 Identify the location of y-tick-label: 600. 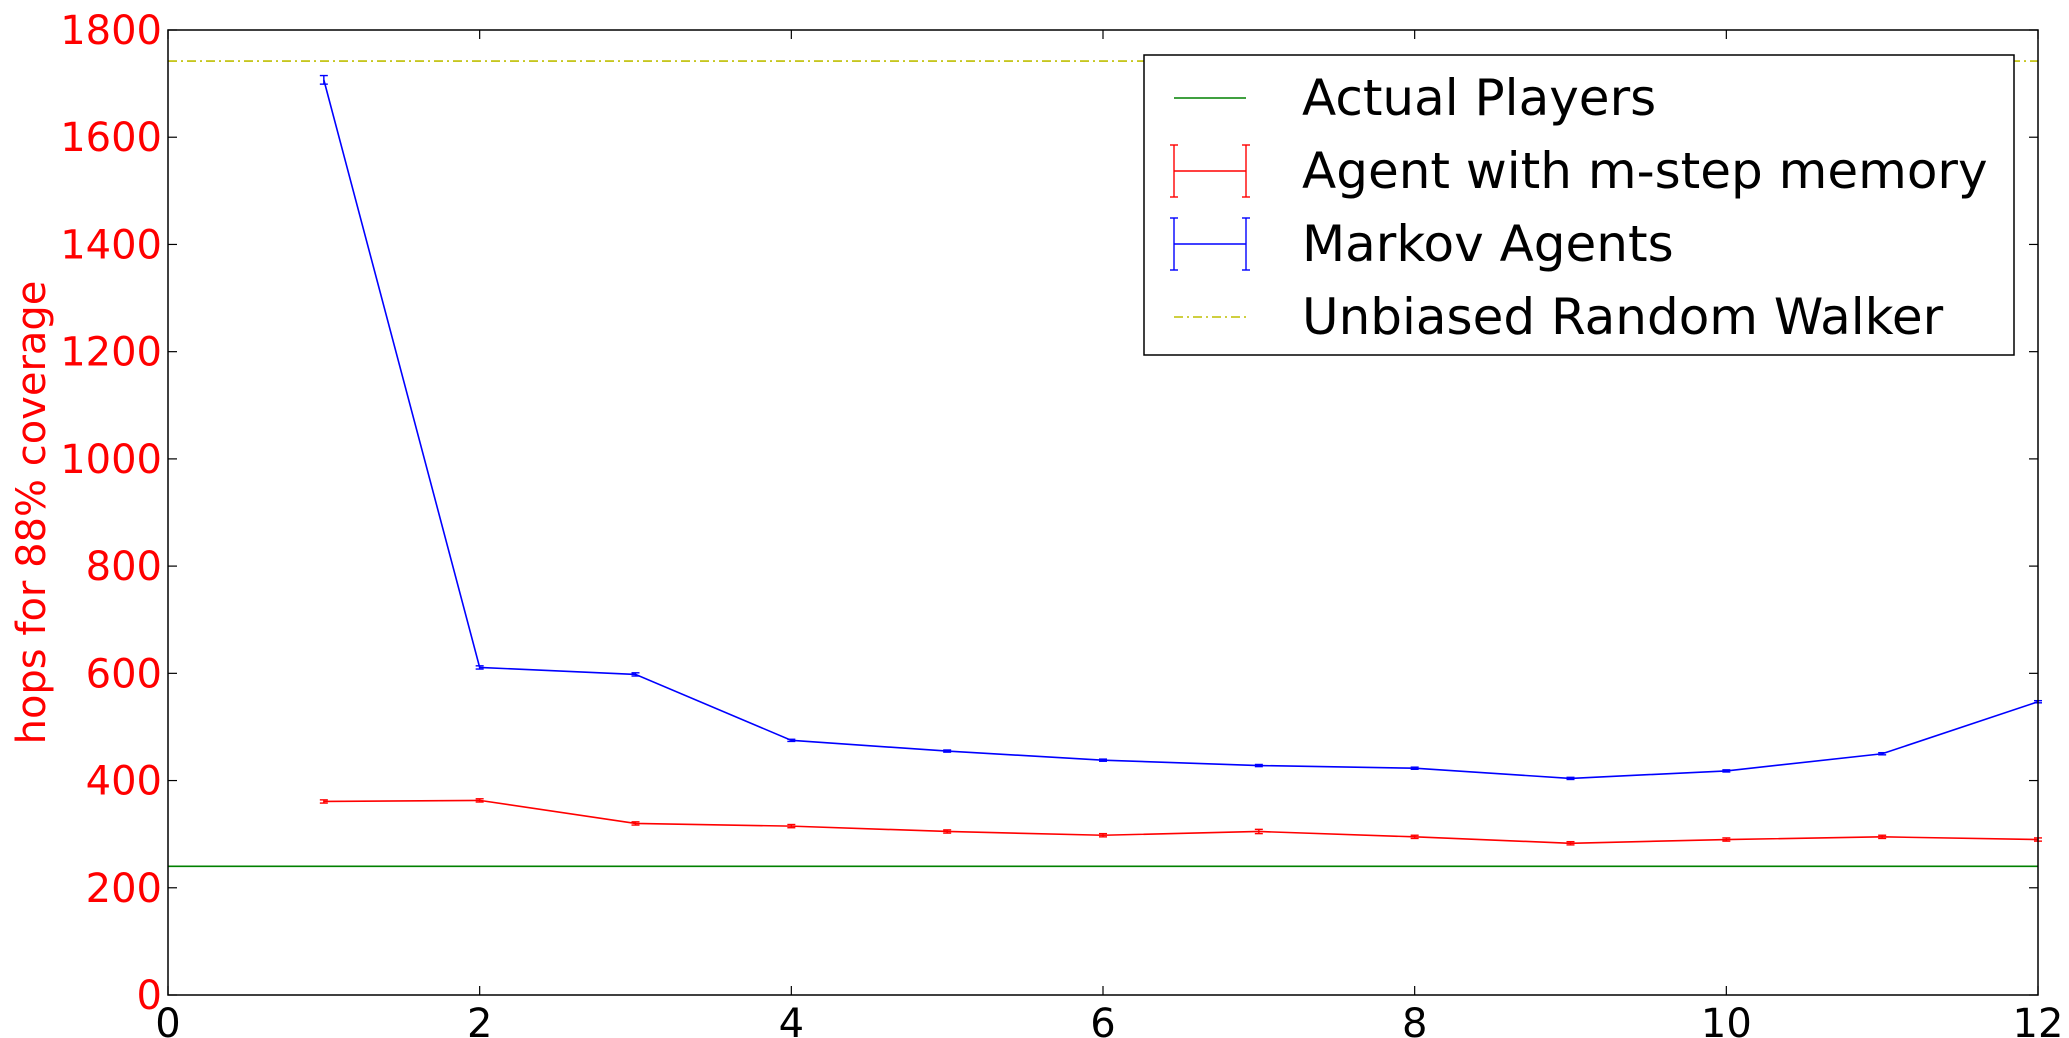
(124, 674).